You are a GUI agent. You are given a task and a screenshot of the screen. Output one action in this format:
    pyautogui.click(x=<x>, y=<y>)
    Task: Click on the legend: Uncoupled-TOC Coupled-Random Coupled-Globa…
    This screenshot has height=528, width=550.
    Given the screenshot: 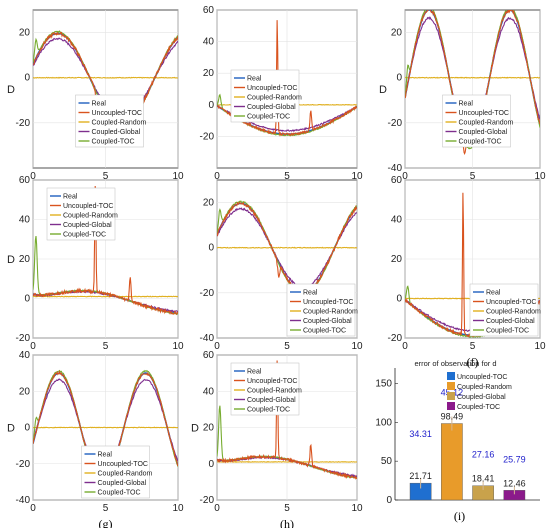 What is the action you would take?
    pyautogui.click(x=479, y=391)
    